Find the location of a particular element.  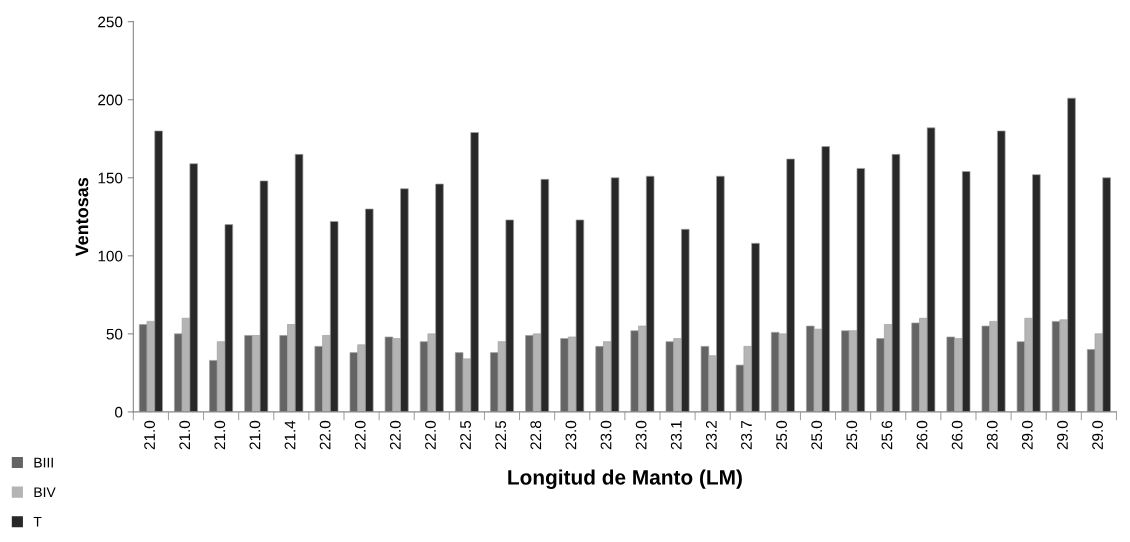

y-tick-label: 150 is located at coordinates (110, 178).